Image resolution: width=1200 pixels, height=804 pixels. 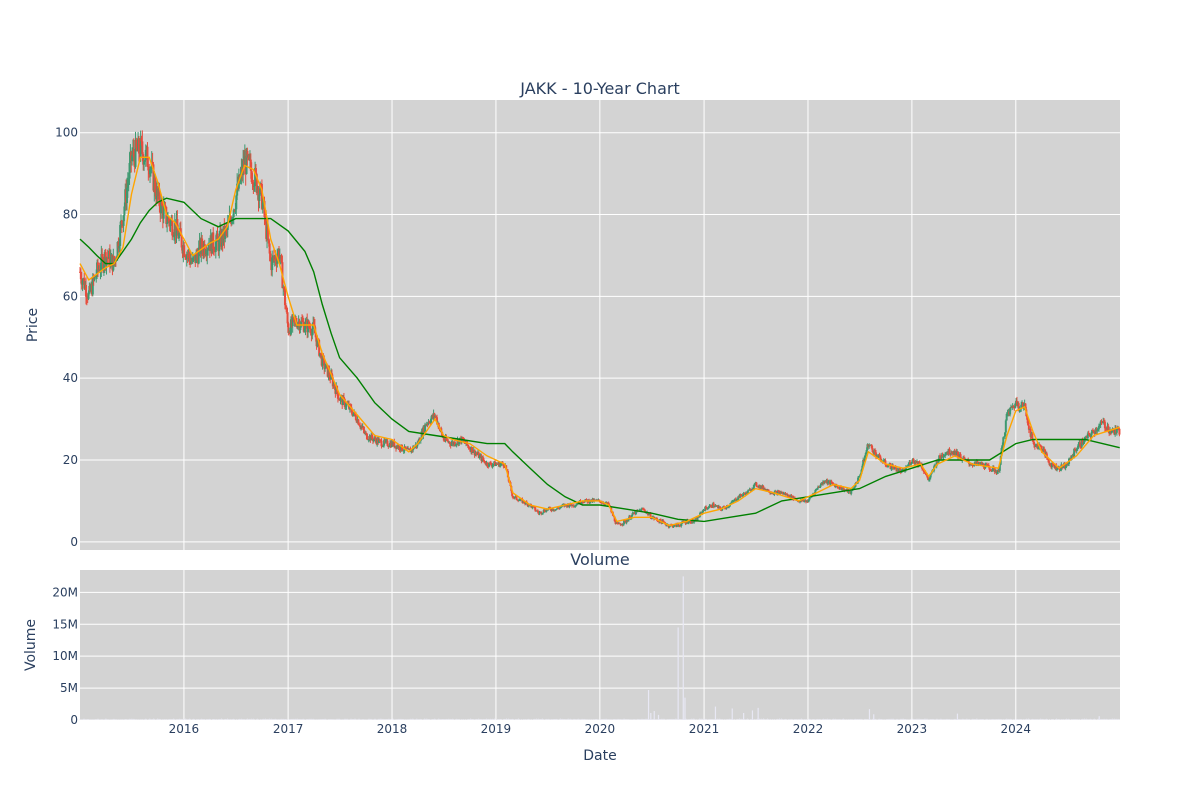 What do you see at coordinates (1003, 441) in the screenshot?
I see `candle-body-up` at bounding box center [1003, 441].